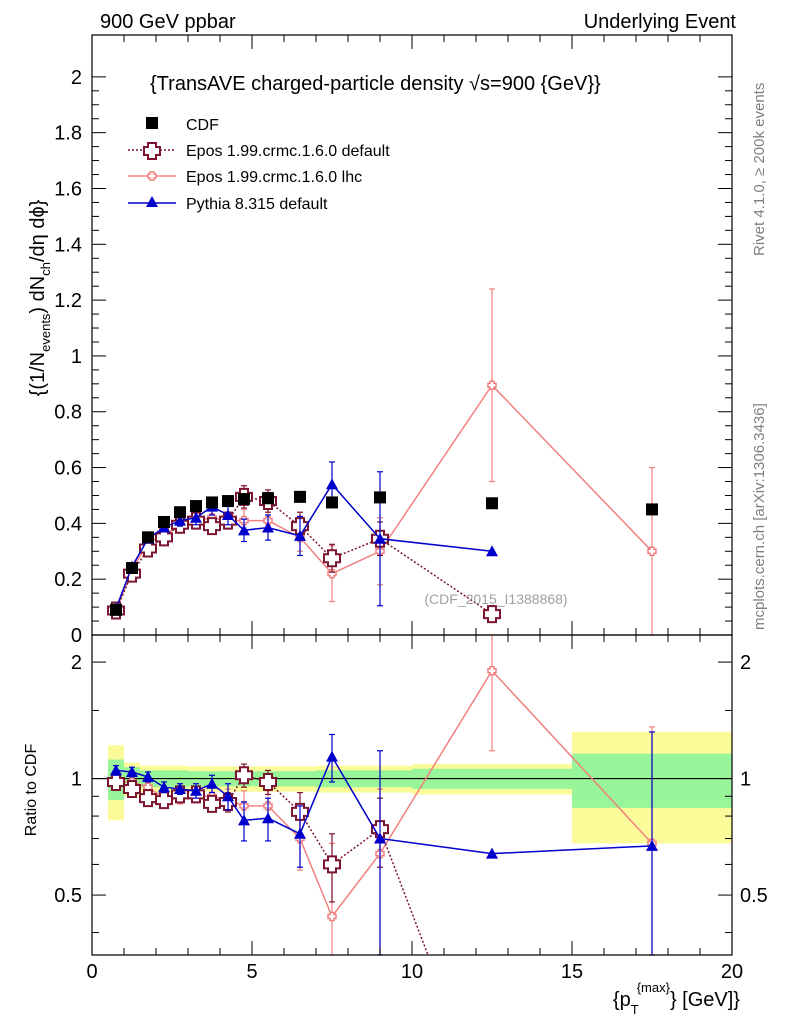  I want to click on main-y-label: {(1/Nevents) dNch/dη dϕ}, so click(40, 297).